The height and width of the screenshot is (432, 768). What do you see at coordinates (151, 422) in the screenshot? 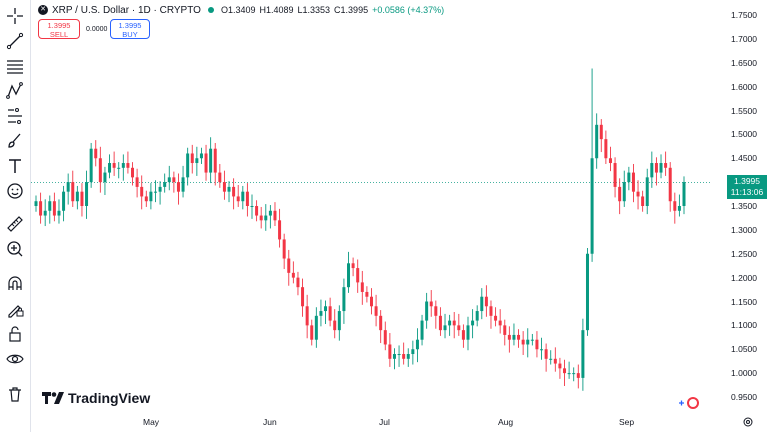
I see `time-tick: May` at bounding box center [151, 422].